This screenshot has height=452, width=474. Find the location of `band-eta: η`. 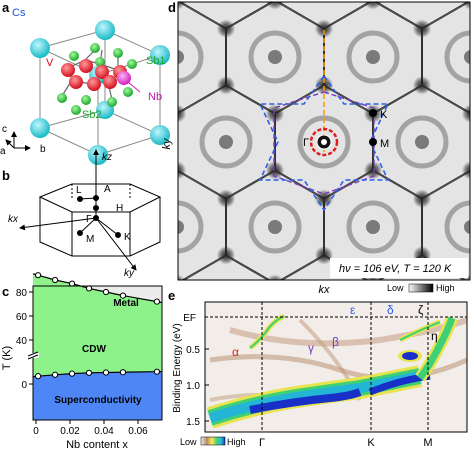

band-eta: η is located at coordinates (434, 336).